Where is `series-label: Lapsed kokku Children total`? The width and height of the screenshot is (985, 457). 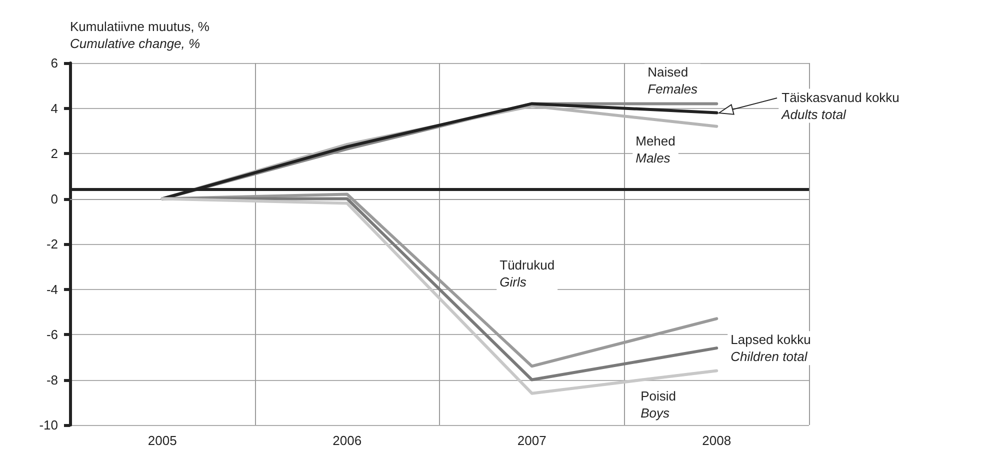 series-label: Lapsed kokku Children total is located at coordinates (770, 348).